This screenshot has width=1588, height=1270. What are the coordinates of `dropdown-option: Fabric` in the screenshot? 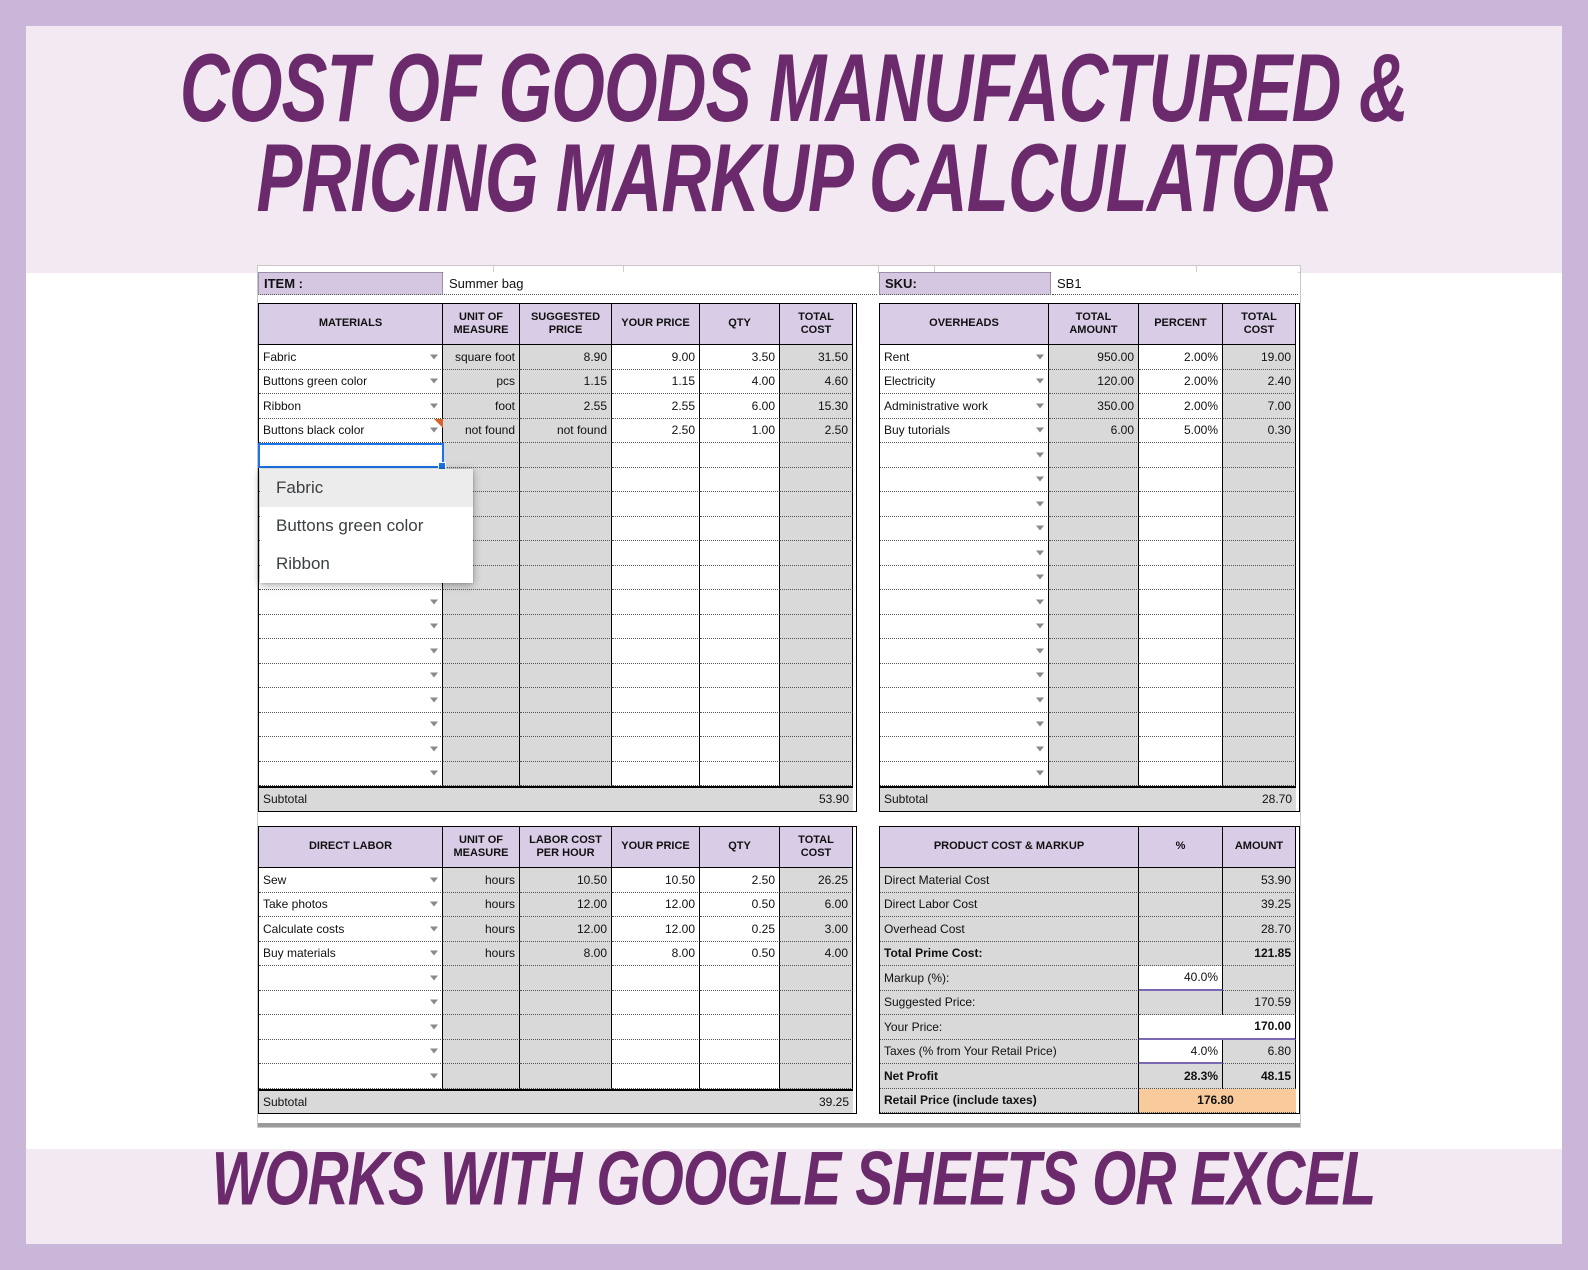 It's located at (366, 488).